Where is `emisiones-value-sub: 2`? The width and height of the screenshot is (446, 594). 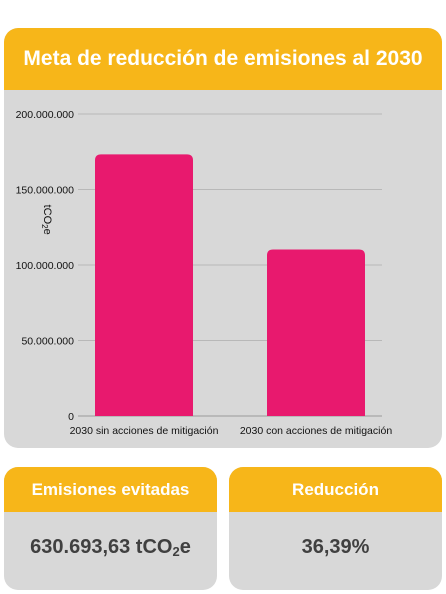 emisiones-value-sub: 2 is located at coordinates (176, 551).